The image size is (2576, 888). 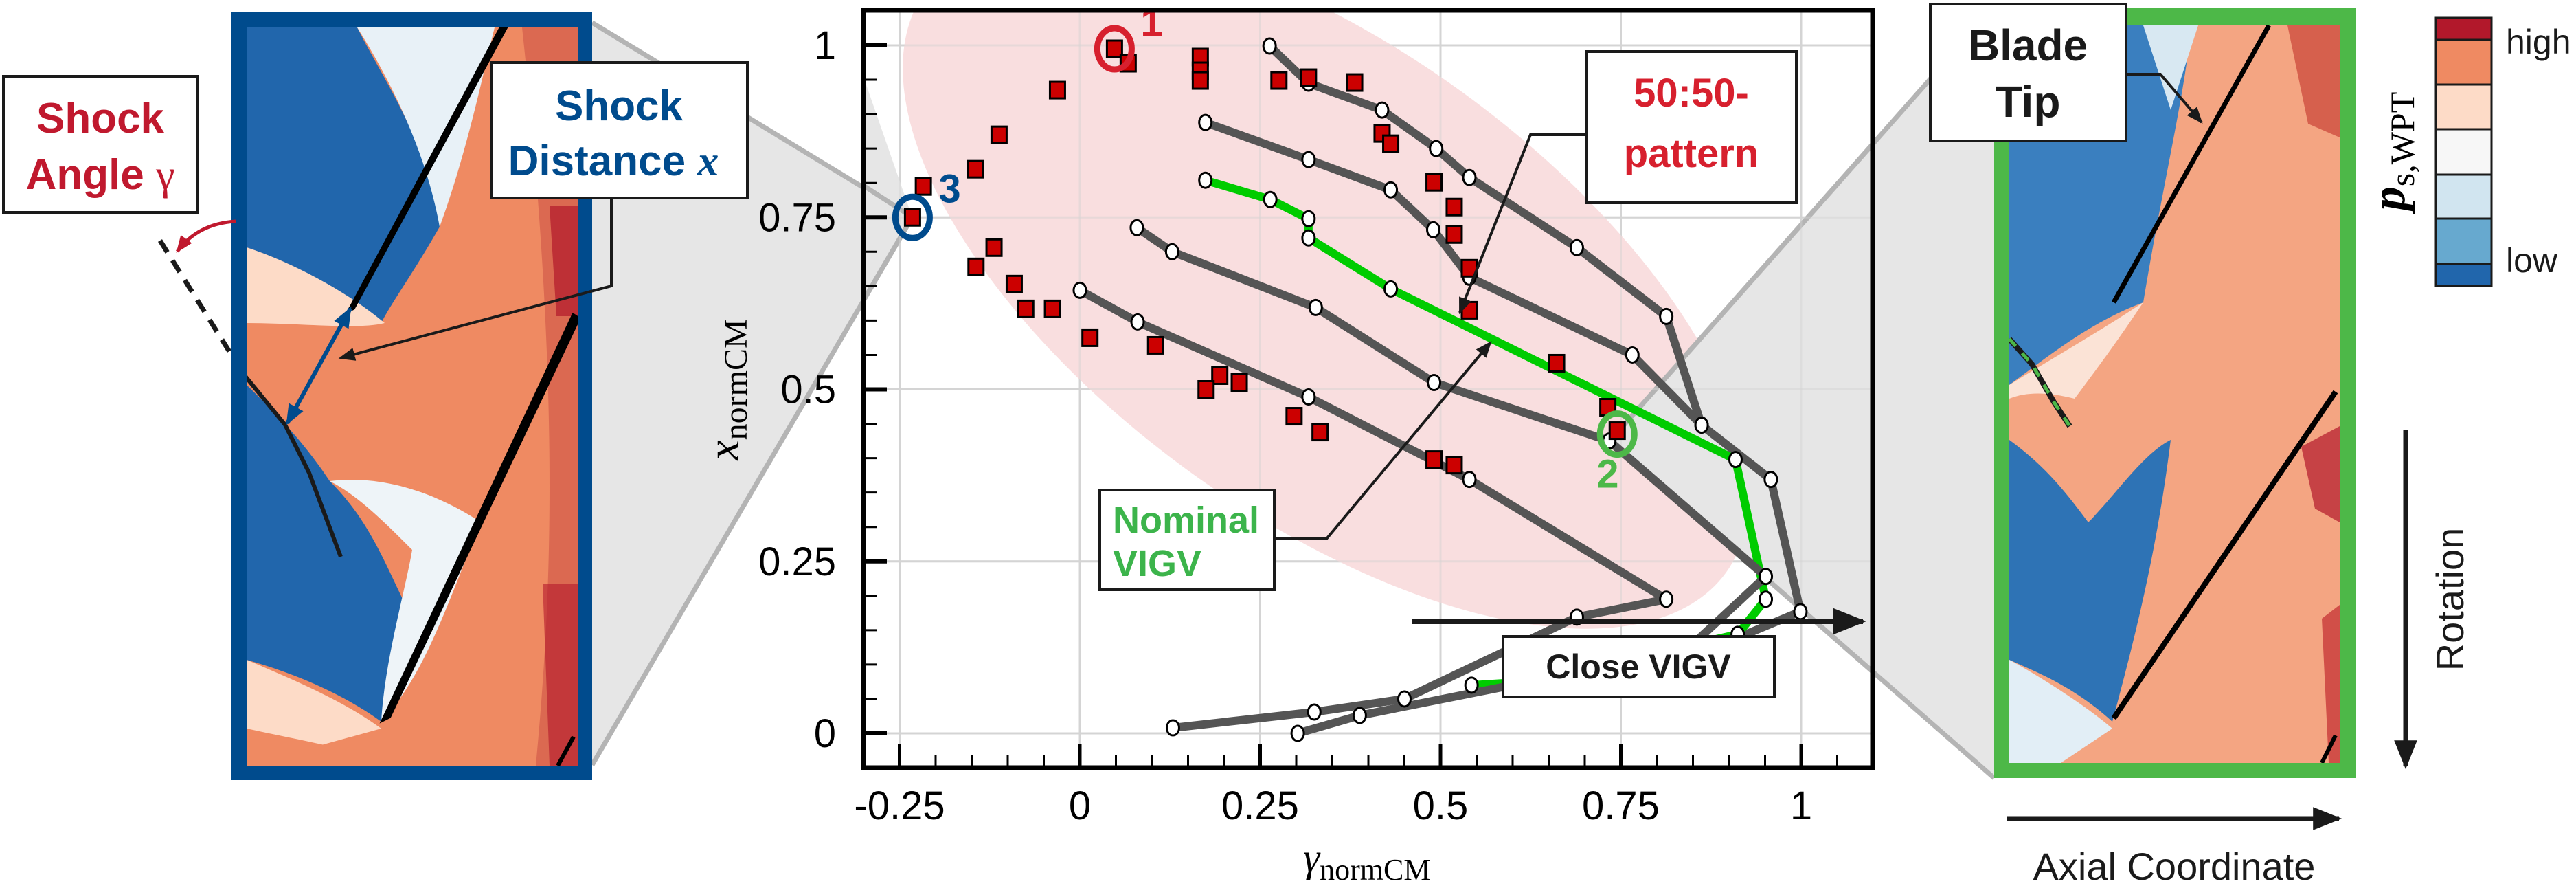 What do you see at coordinates (2463, 151) in the screenshot?
I see `colorbar` at bounding box center [2463, 151].